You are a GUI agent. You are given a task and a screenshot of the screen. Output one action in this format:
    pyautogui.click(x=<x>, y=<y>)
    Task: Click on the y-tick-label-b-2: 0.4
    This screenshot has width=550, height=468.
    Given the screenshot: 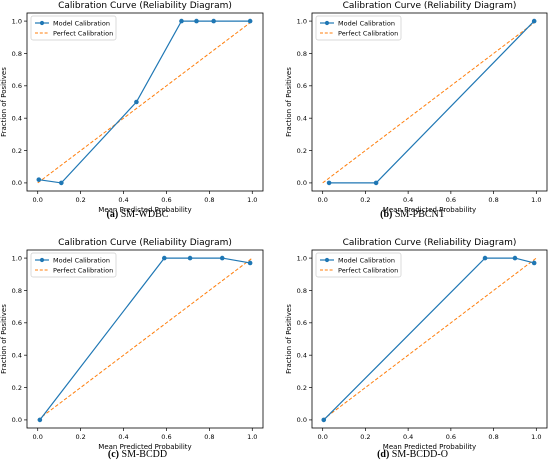 What is the action you would take?
    pyautogui.click(x=302, y=118)
    